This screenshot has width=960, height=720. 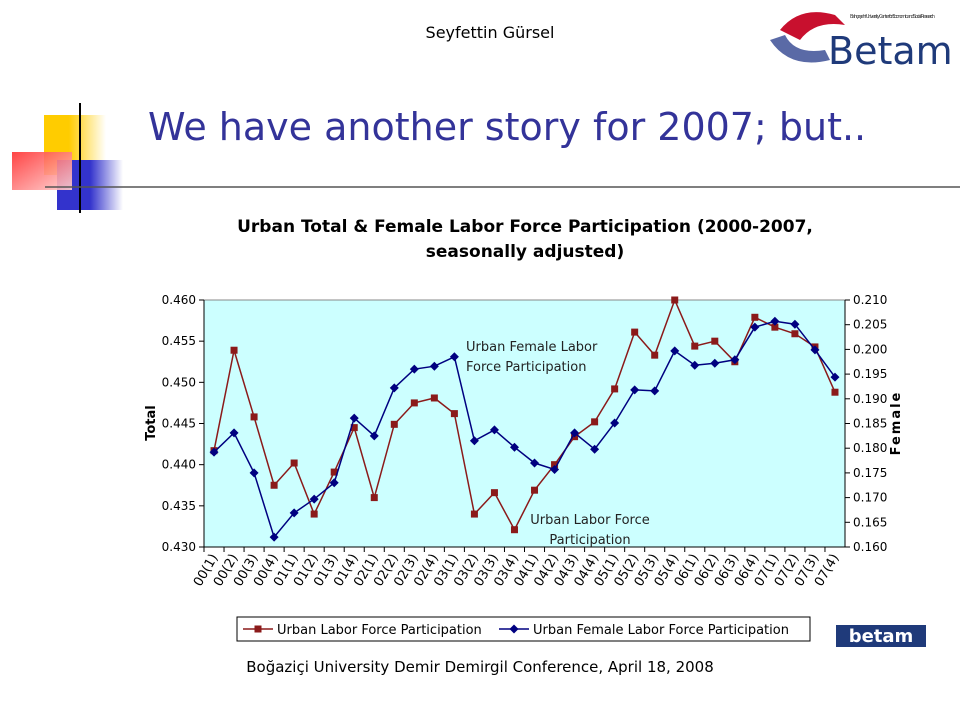 I want to click on footer-logo-box, so click(x=881, y=636).